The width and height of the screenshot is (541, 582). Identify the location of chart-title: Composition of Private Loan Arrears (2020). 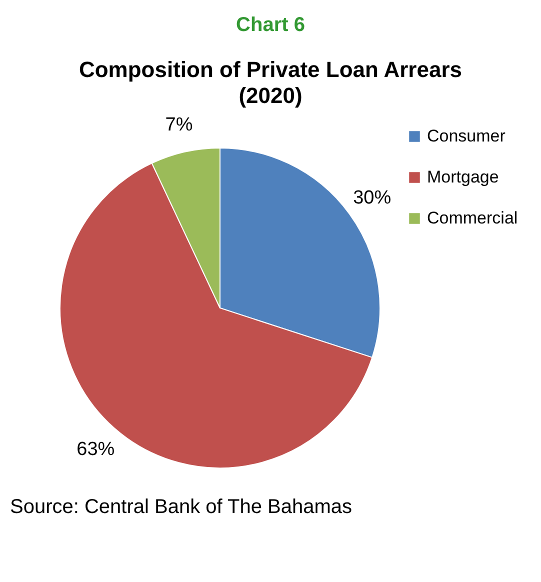
(271, 83).